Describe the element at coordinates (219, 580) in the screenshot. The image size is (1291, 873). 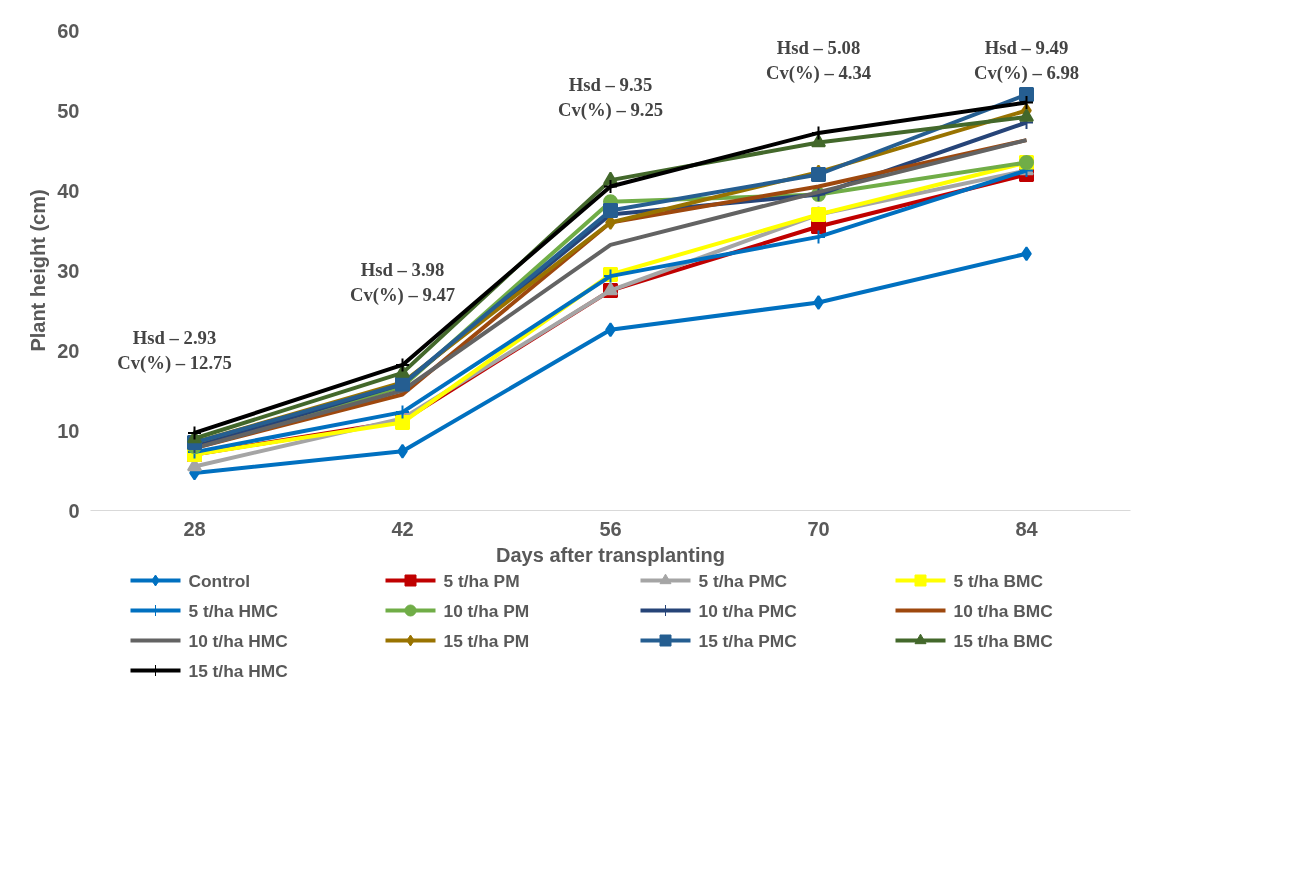
I see `legend-label: Control` at that location.